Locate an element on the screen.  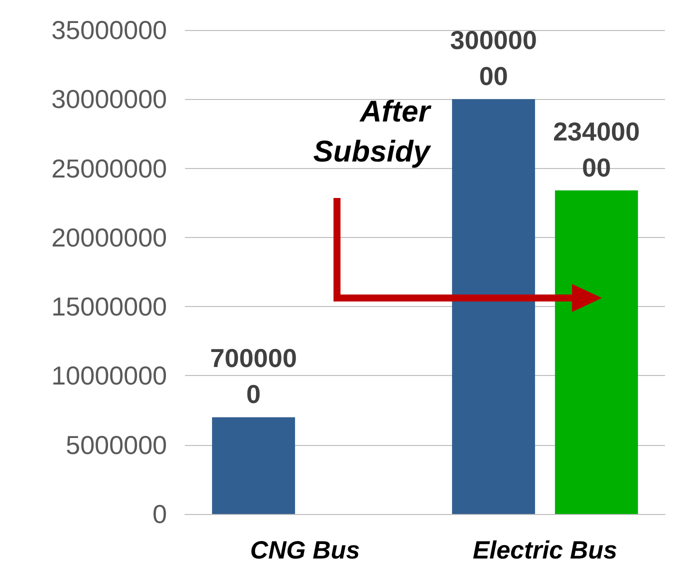
data-label: 300000 00 is located at coordinates (493, 58).